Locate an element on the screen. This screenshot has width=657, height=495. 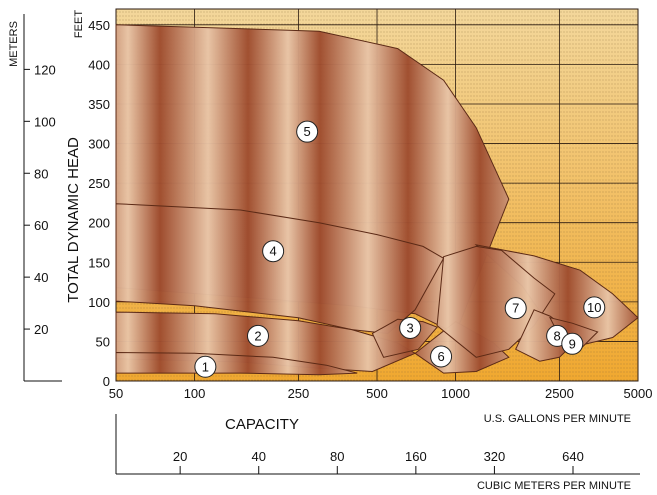
meters-axis: METERS 20 40 60 80 100 120 is located at coordinates (35, 198).